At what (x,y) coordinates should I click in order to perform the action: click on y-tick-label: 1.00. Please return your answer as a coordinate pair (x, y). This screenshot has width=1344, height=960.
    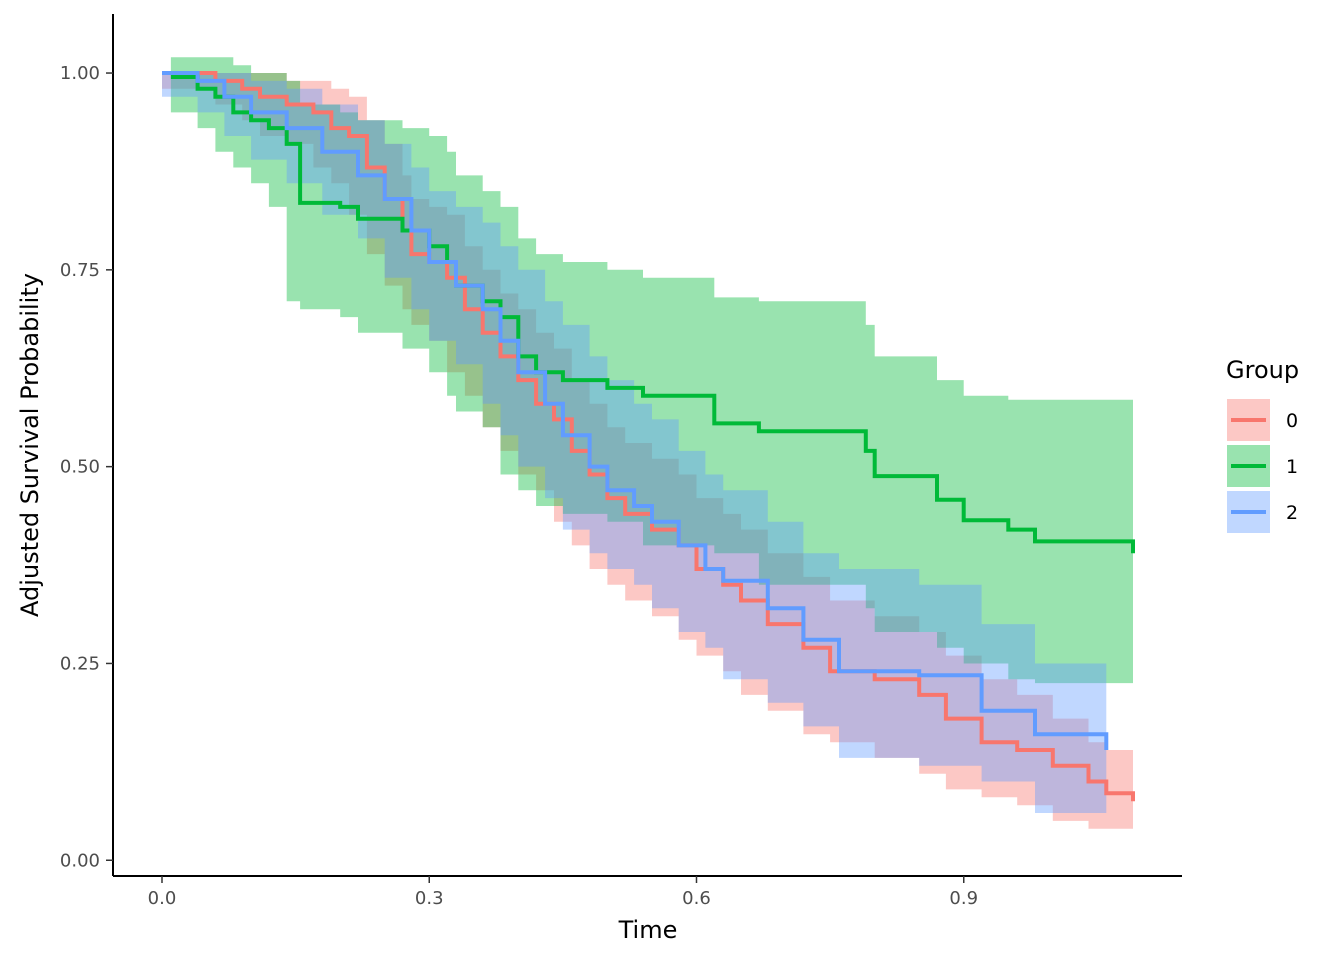
    Looking at the image, I should click on (80, 73).